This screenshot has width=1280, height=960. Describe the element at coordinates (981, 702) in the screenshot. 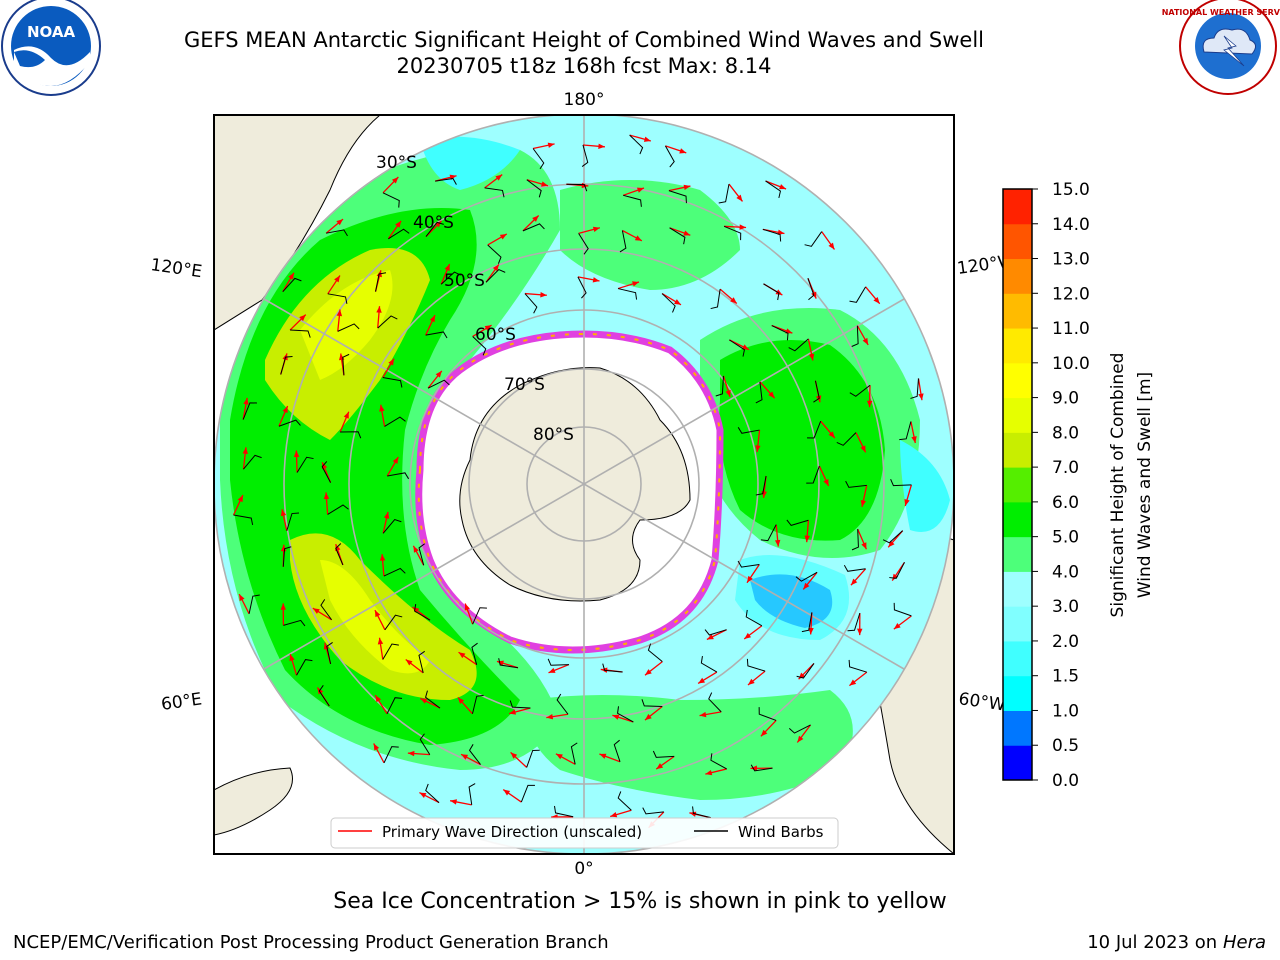

I see `lon-label-60w: 60°W` at that location.